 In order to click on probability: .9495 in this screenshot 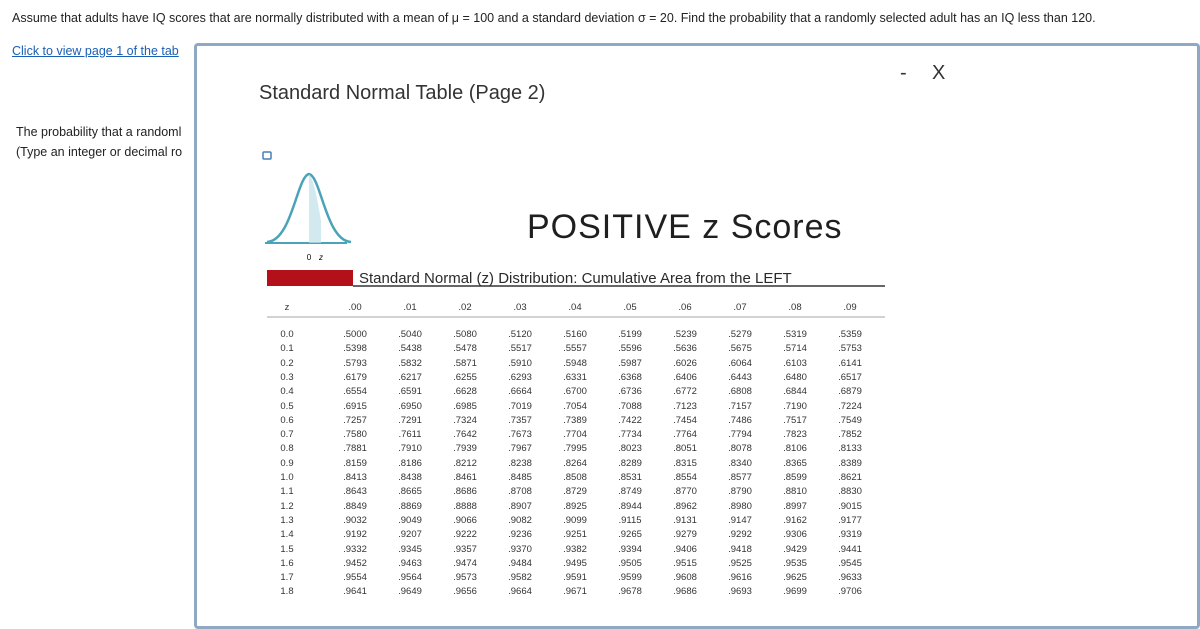, I will do `click(575, 563)`.